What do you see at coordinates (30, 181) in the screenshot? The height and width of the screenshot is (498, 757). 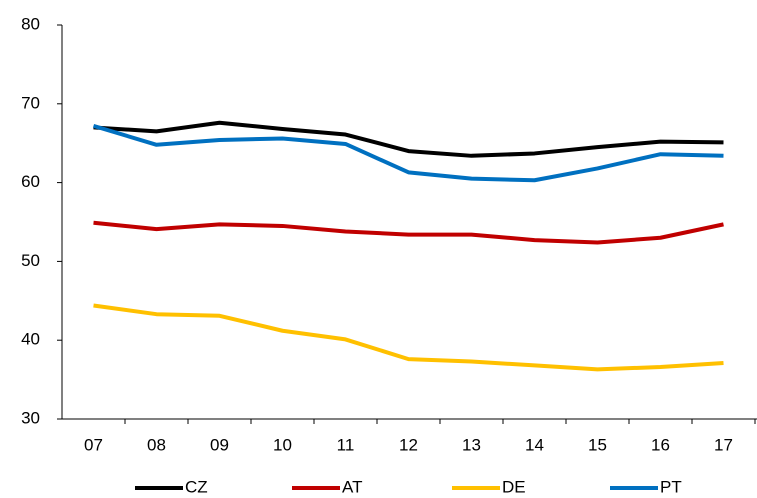 I see `y-tick-label: 60` at bounding box center [30, 181].